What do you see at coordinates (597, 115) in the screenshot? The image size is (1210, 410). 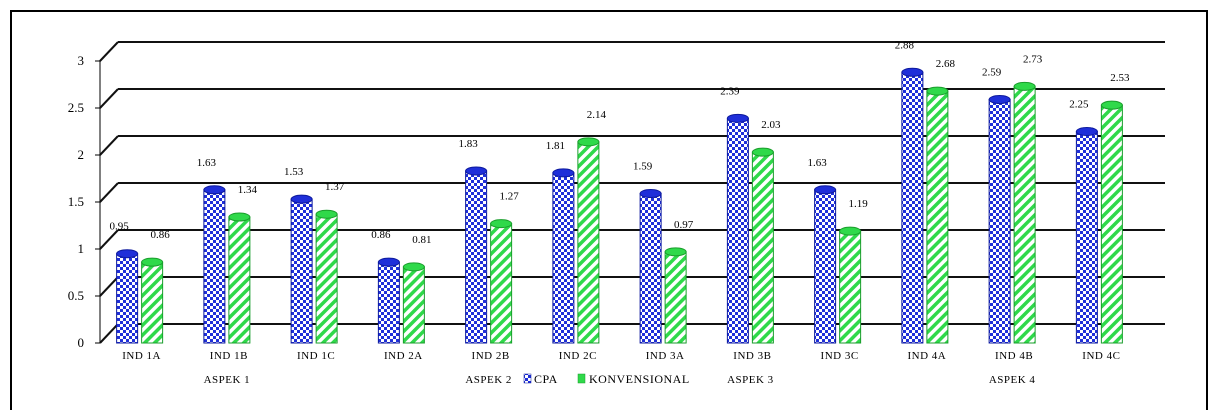 I see `data-label: 2.14` at bounding box center [597, 115].